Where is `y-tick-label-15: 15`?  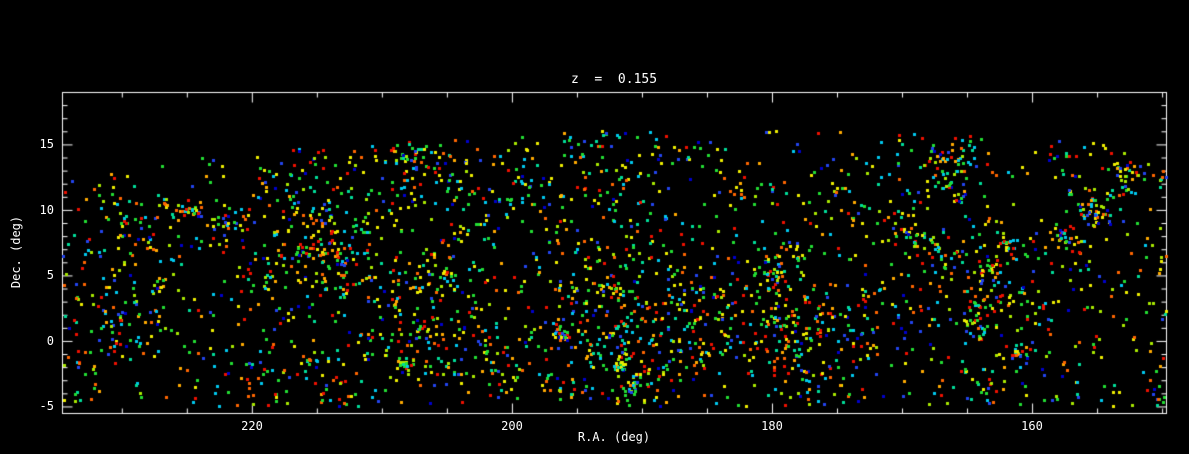 y-tick-label-15: 15 is located at coordinates (46, 144).